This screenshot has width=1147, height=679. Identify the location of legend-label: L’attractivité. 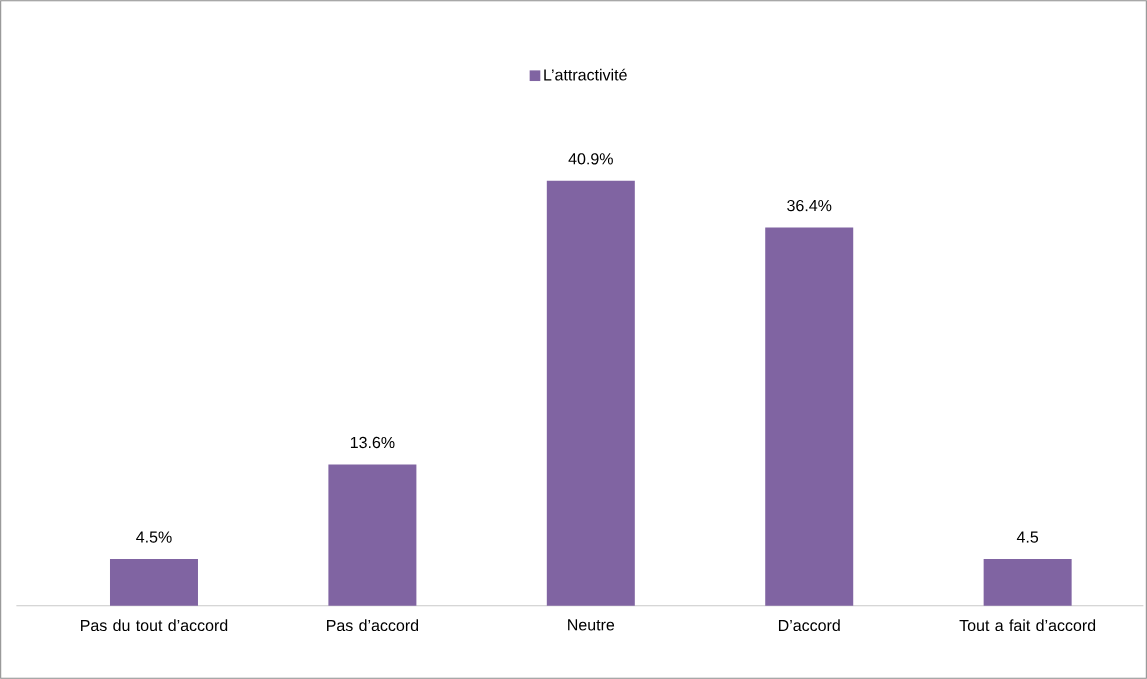
(585, 74).